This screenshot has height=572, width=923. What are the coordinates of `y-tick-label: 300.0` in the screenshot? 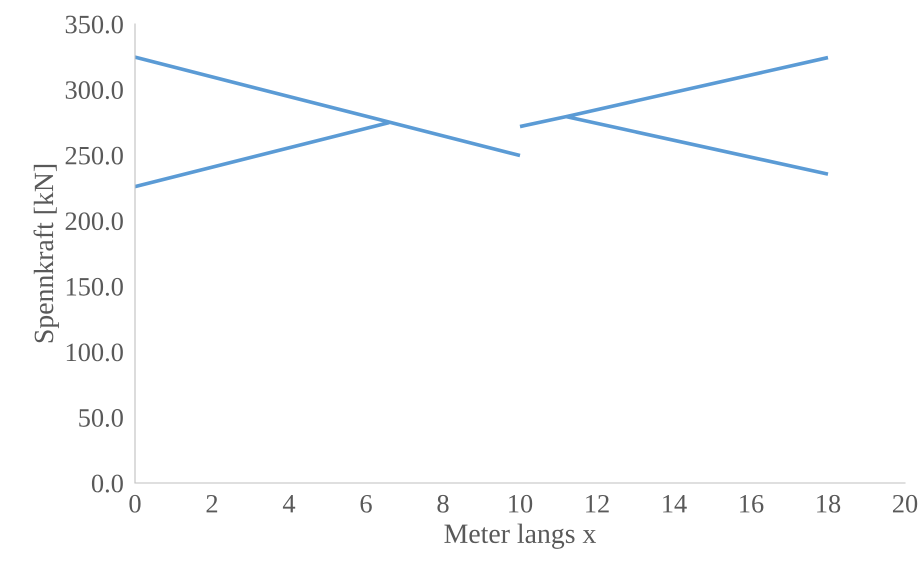 It's located at (94, 90).